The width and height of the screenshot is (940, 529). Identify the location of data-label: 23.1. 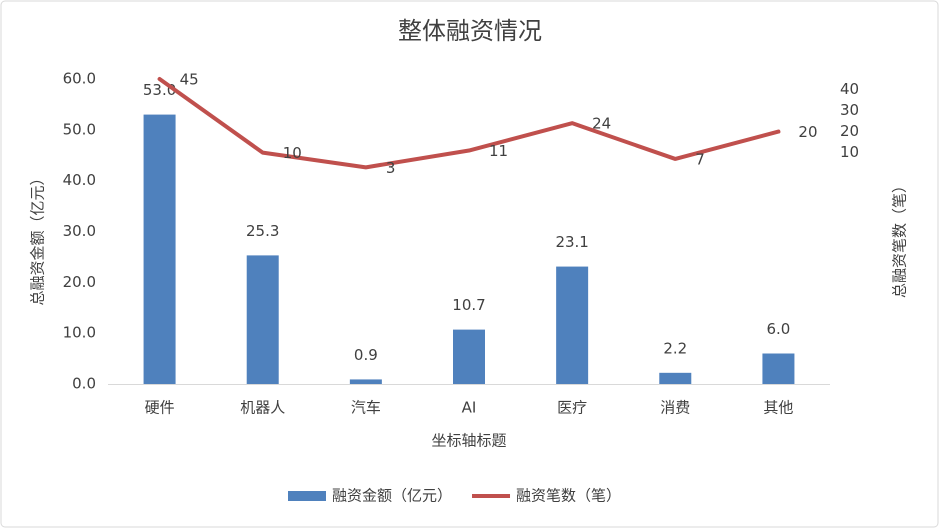
(571, 242).